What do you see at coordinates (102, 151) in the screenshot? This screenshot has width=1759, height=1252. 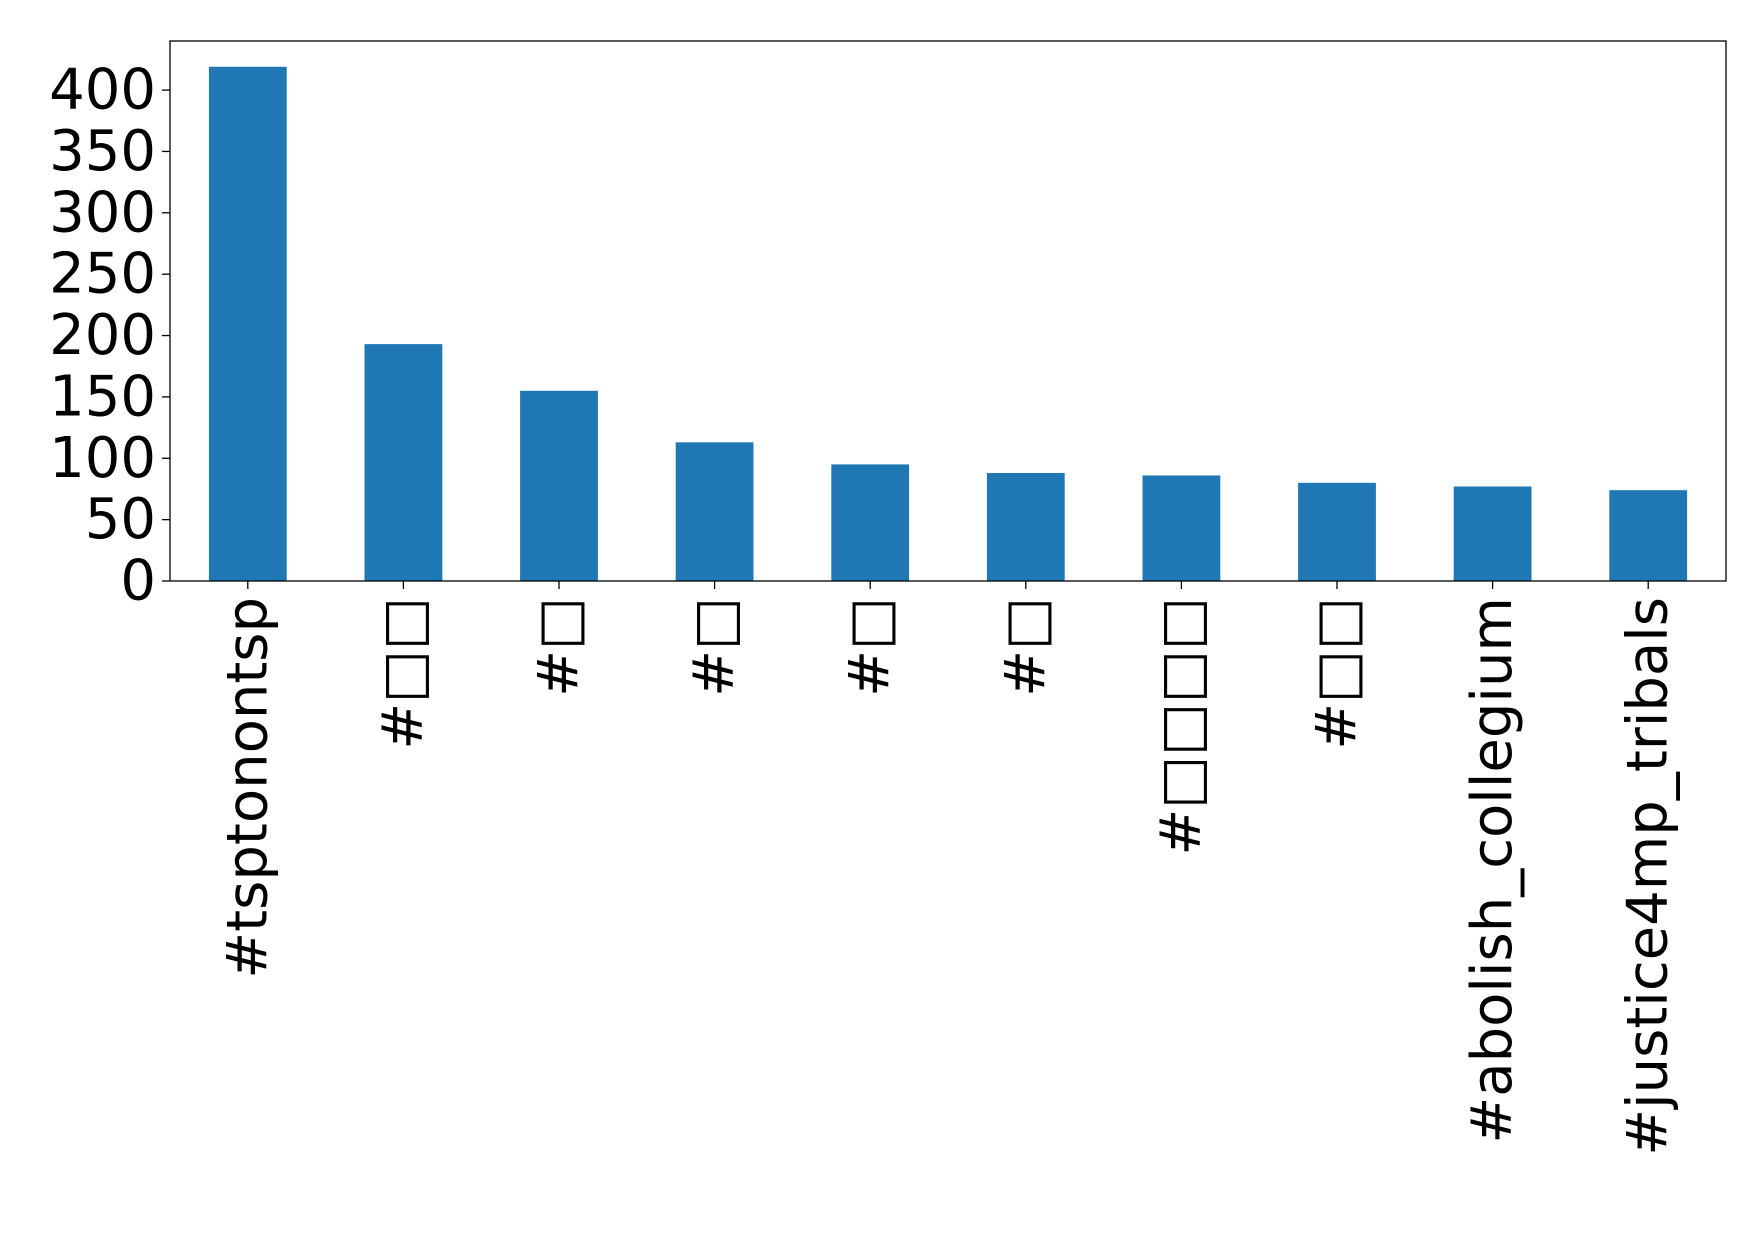 I see `y-tick-label: 350` at bounding box center [102, 151].